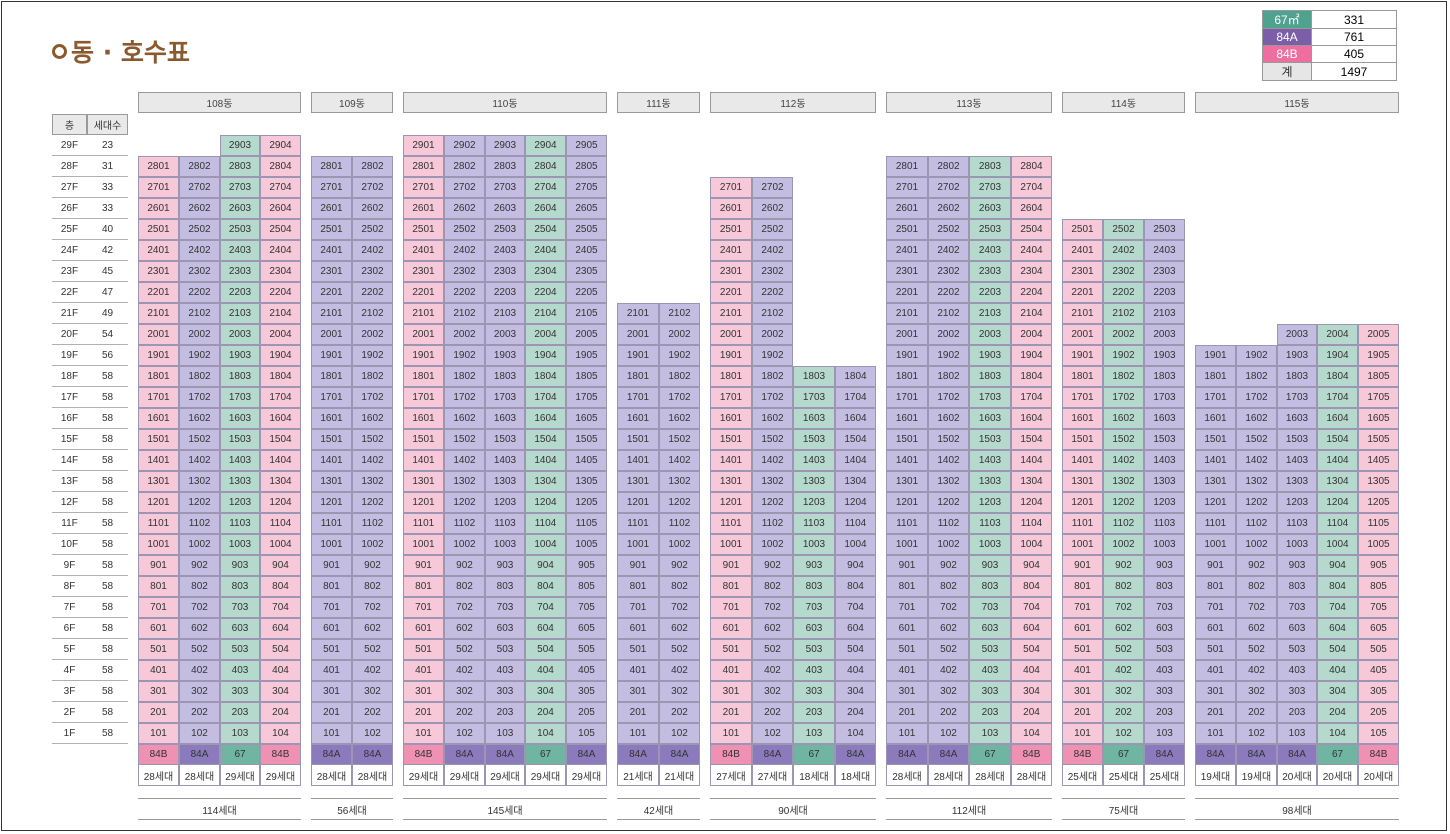  I want to click on unit-cell: 2704, so click(1031, 187).